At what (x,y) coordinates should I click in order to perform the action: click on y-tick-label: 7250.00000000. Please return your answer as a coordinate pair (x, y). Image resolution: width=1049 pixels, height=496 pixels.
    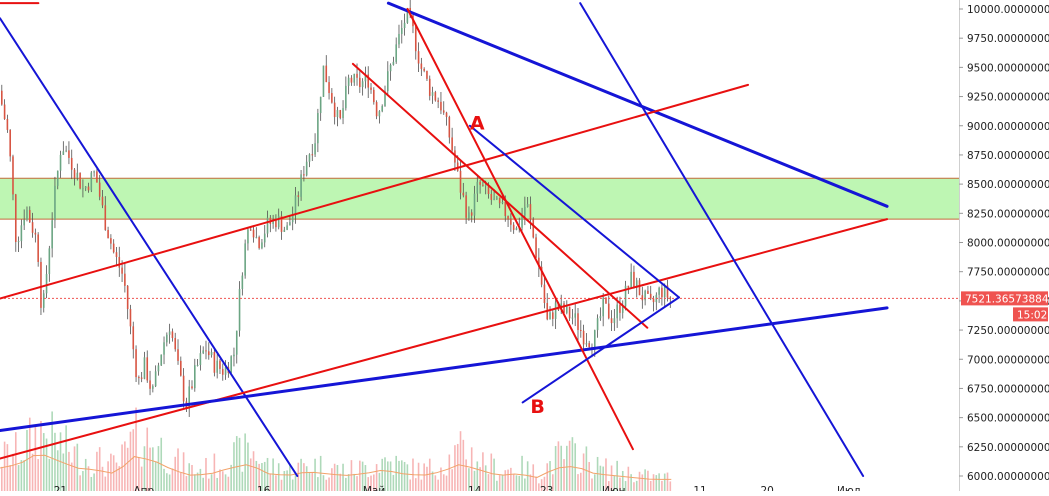
    Looking at the image, I should click on (1008, 331).